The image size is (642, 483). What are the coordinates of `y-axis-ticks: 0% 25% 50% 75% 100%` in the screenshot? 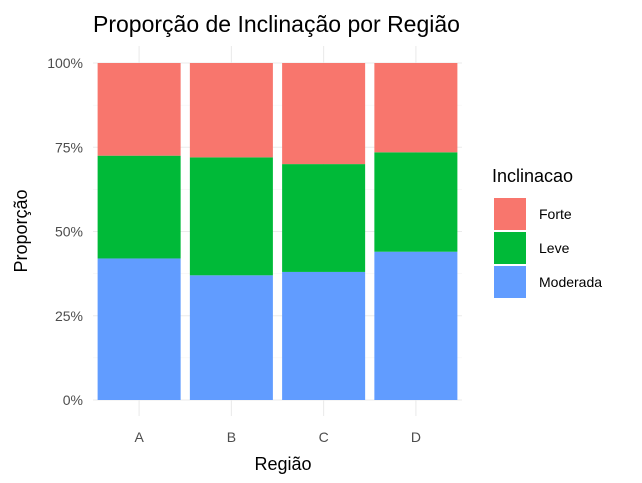 It's located at (65, 231).